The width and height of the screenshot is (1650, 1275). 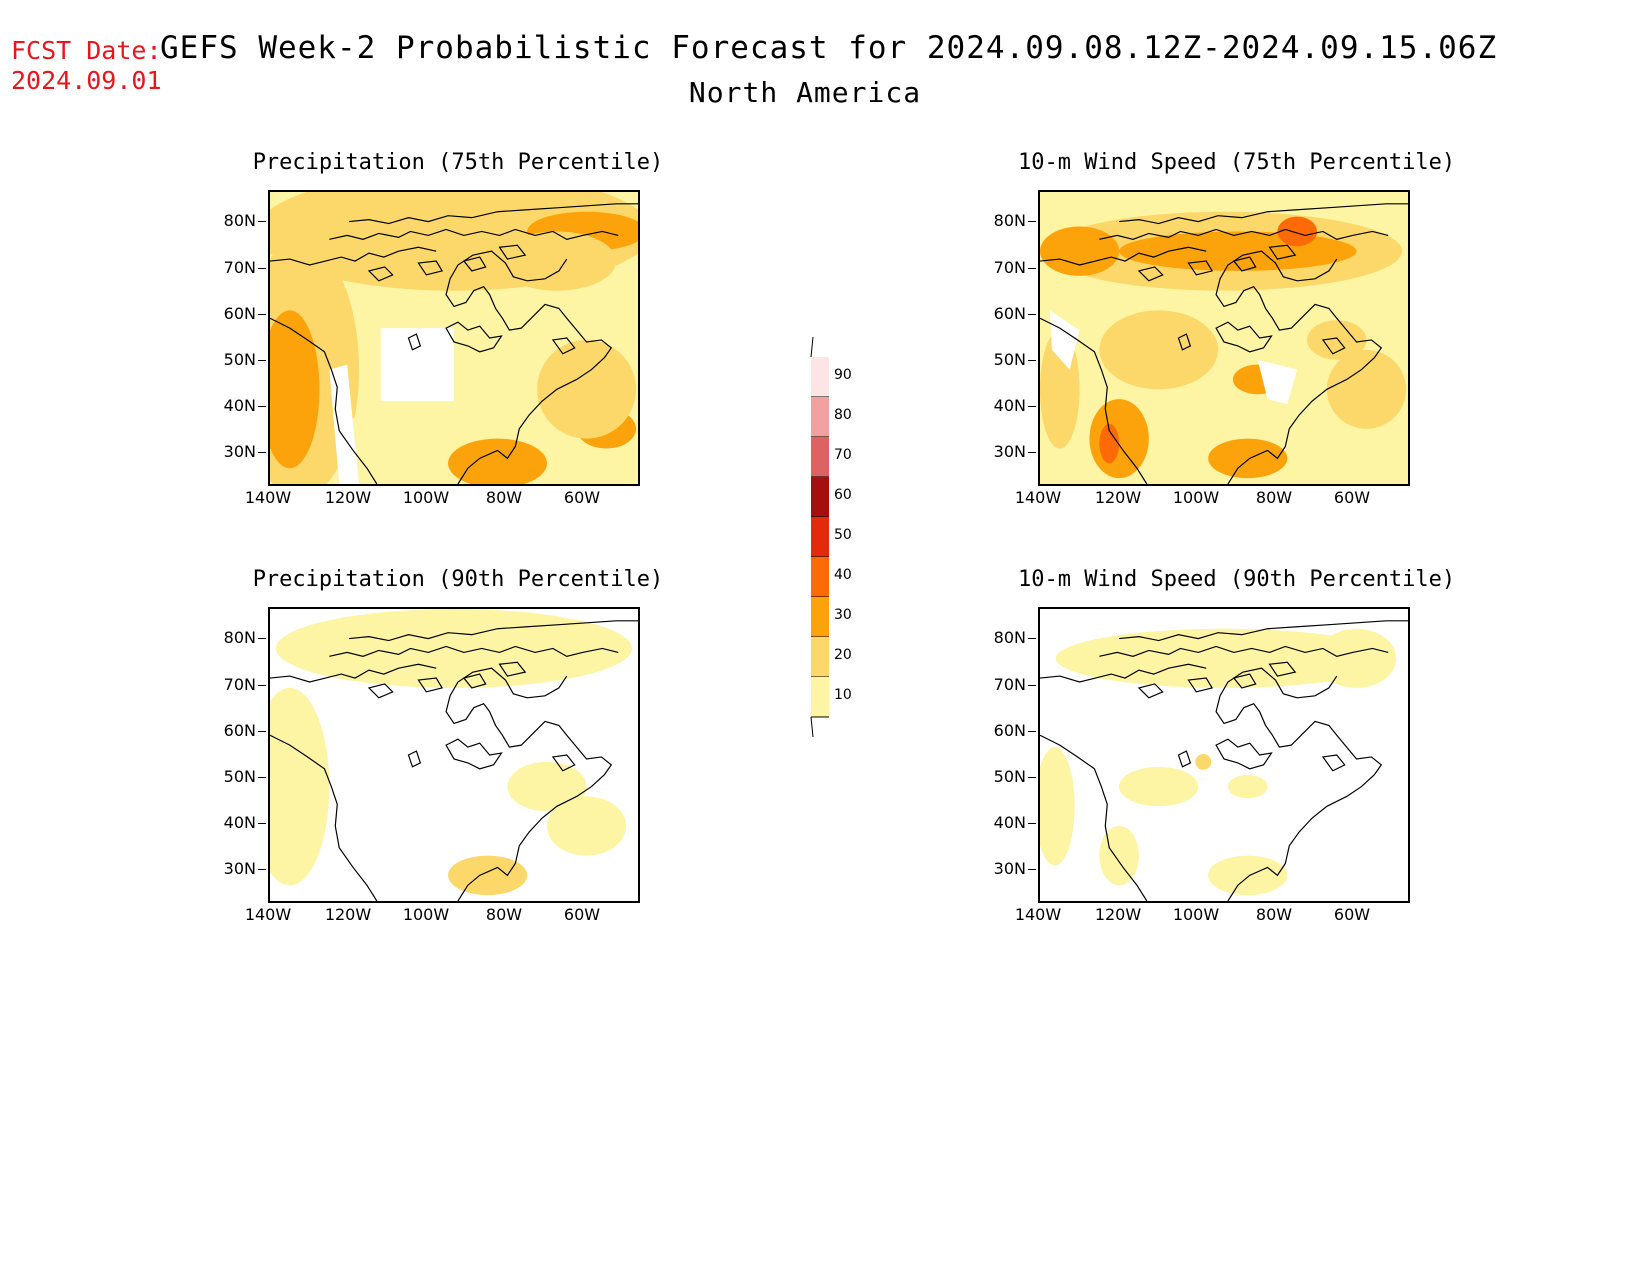 I want to click on panel-title: Precipitation (90th Percentile), so click(x=458, y=579).